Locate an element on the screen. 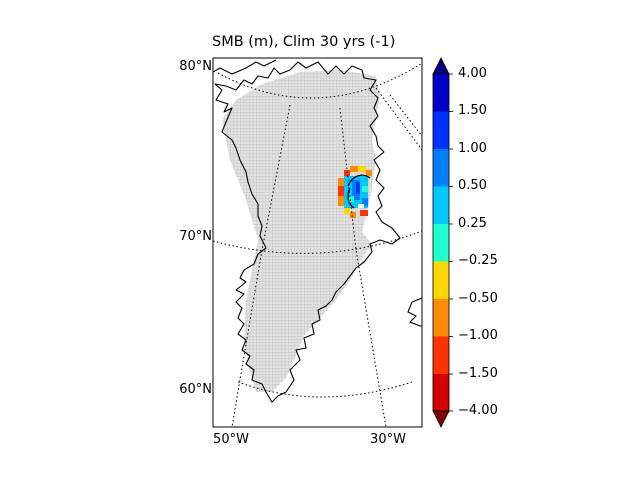 This screenshot has height=480, width=640. ellesmere-coast is located at coordinates (245, 67).